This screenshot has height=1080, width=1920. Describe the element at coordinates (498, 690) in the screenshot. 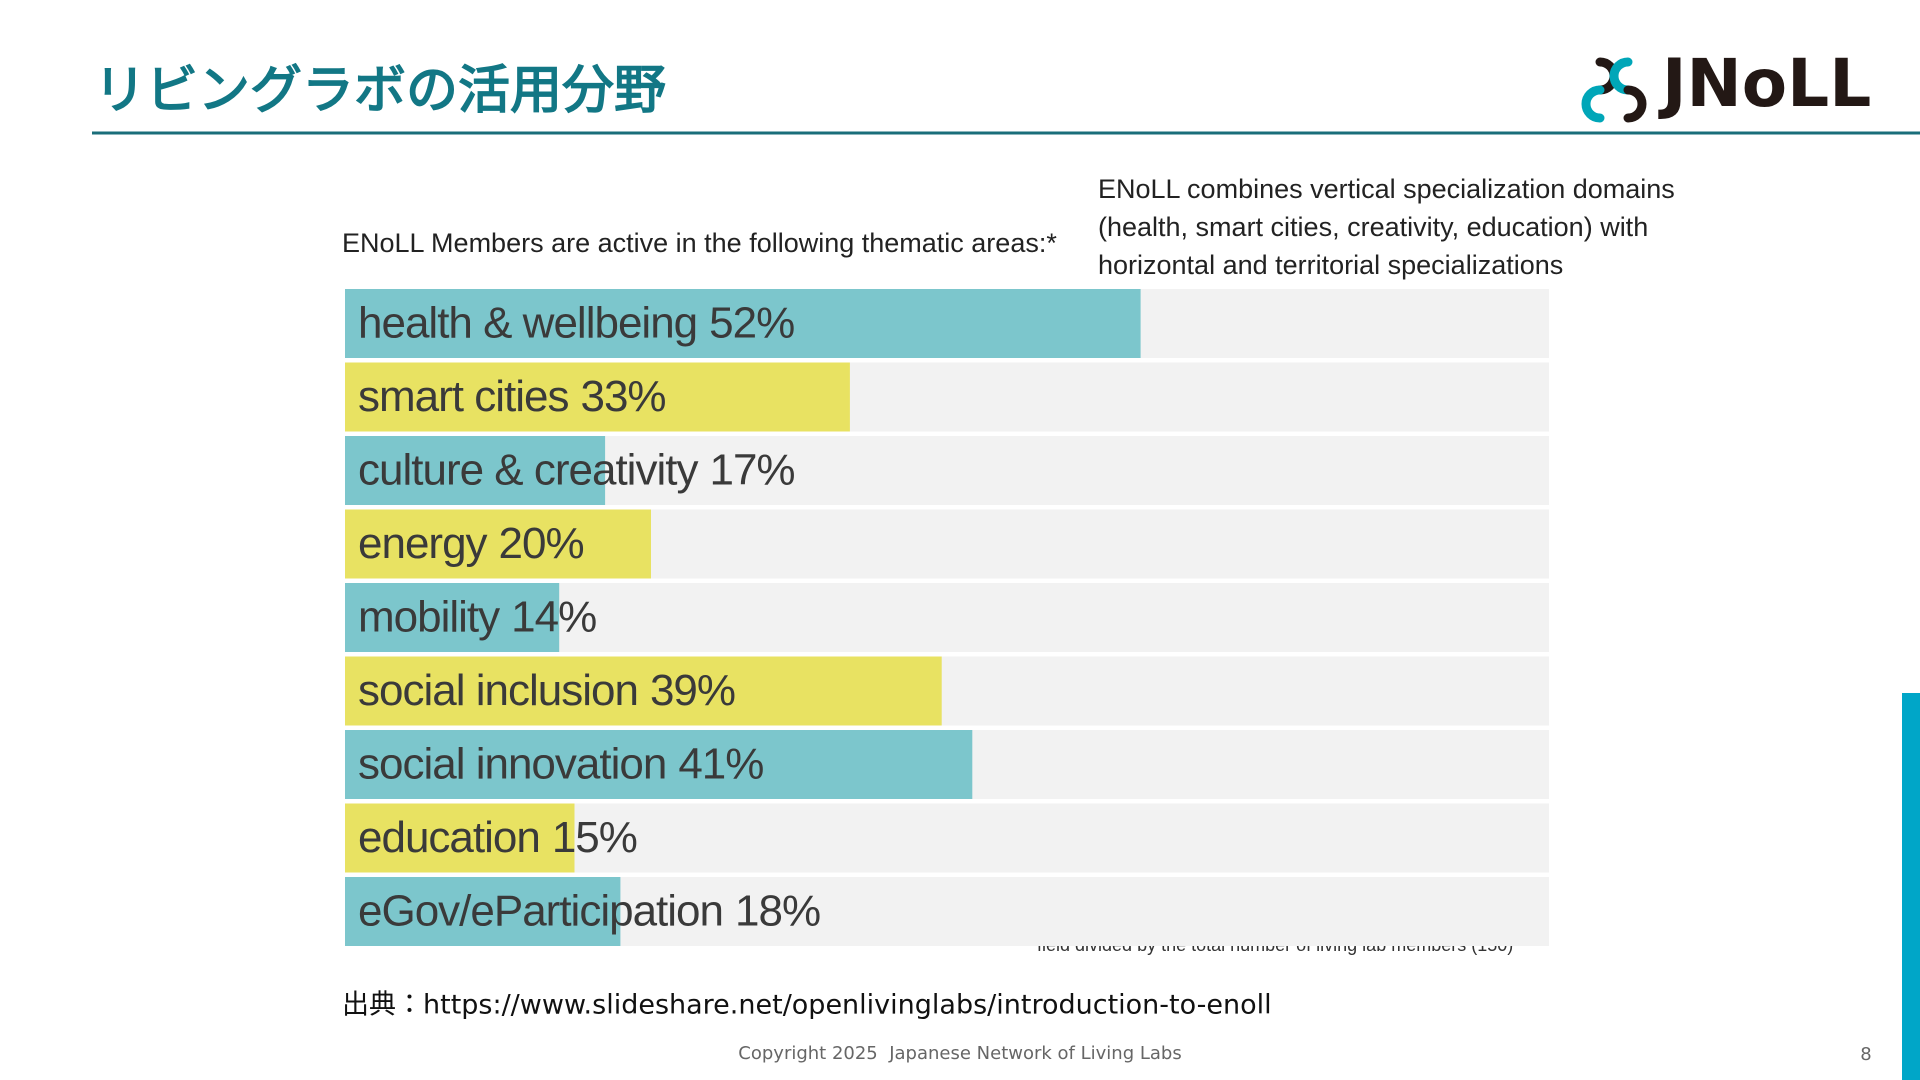

I see `category-label: social inclusion` at that location.